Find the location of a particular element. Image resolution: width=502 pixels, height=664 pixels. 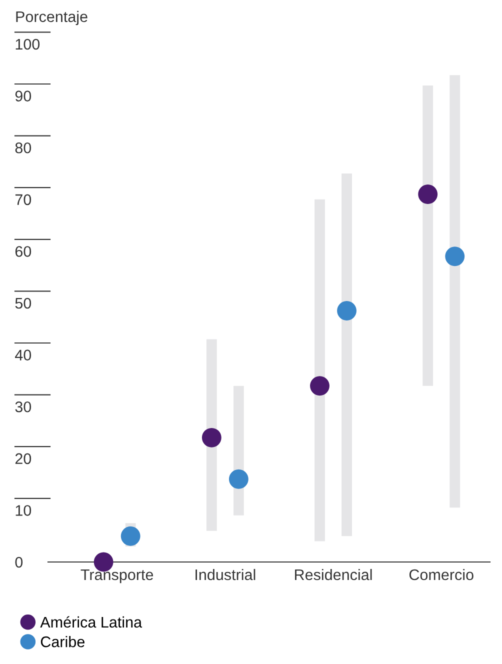

x-tick-label: Comercio is located at coordinates (441, 574).